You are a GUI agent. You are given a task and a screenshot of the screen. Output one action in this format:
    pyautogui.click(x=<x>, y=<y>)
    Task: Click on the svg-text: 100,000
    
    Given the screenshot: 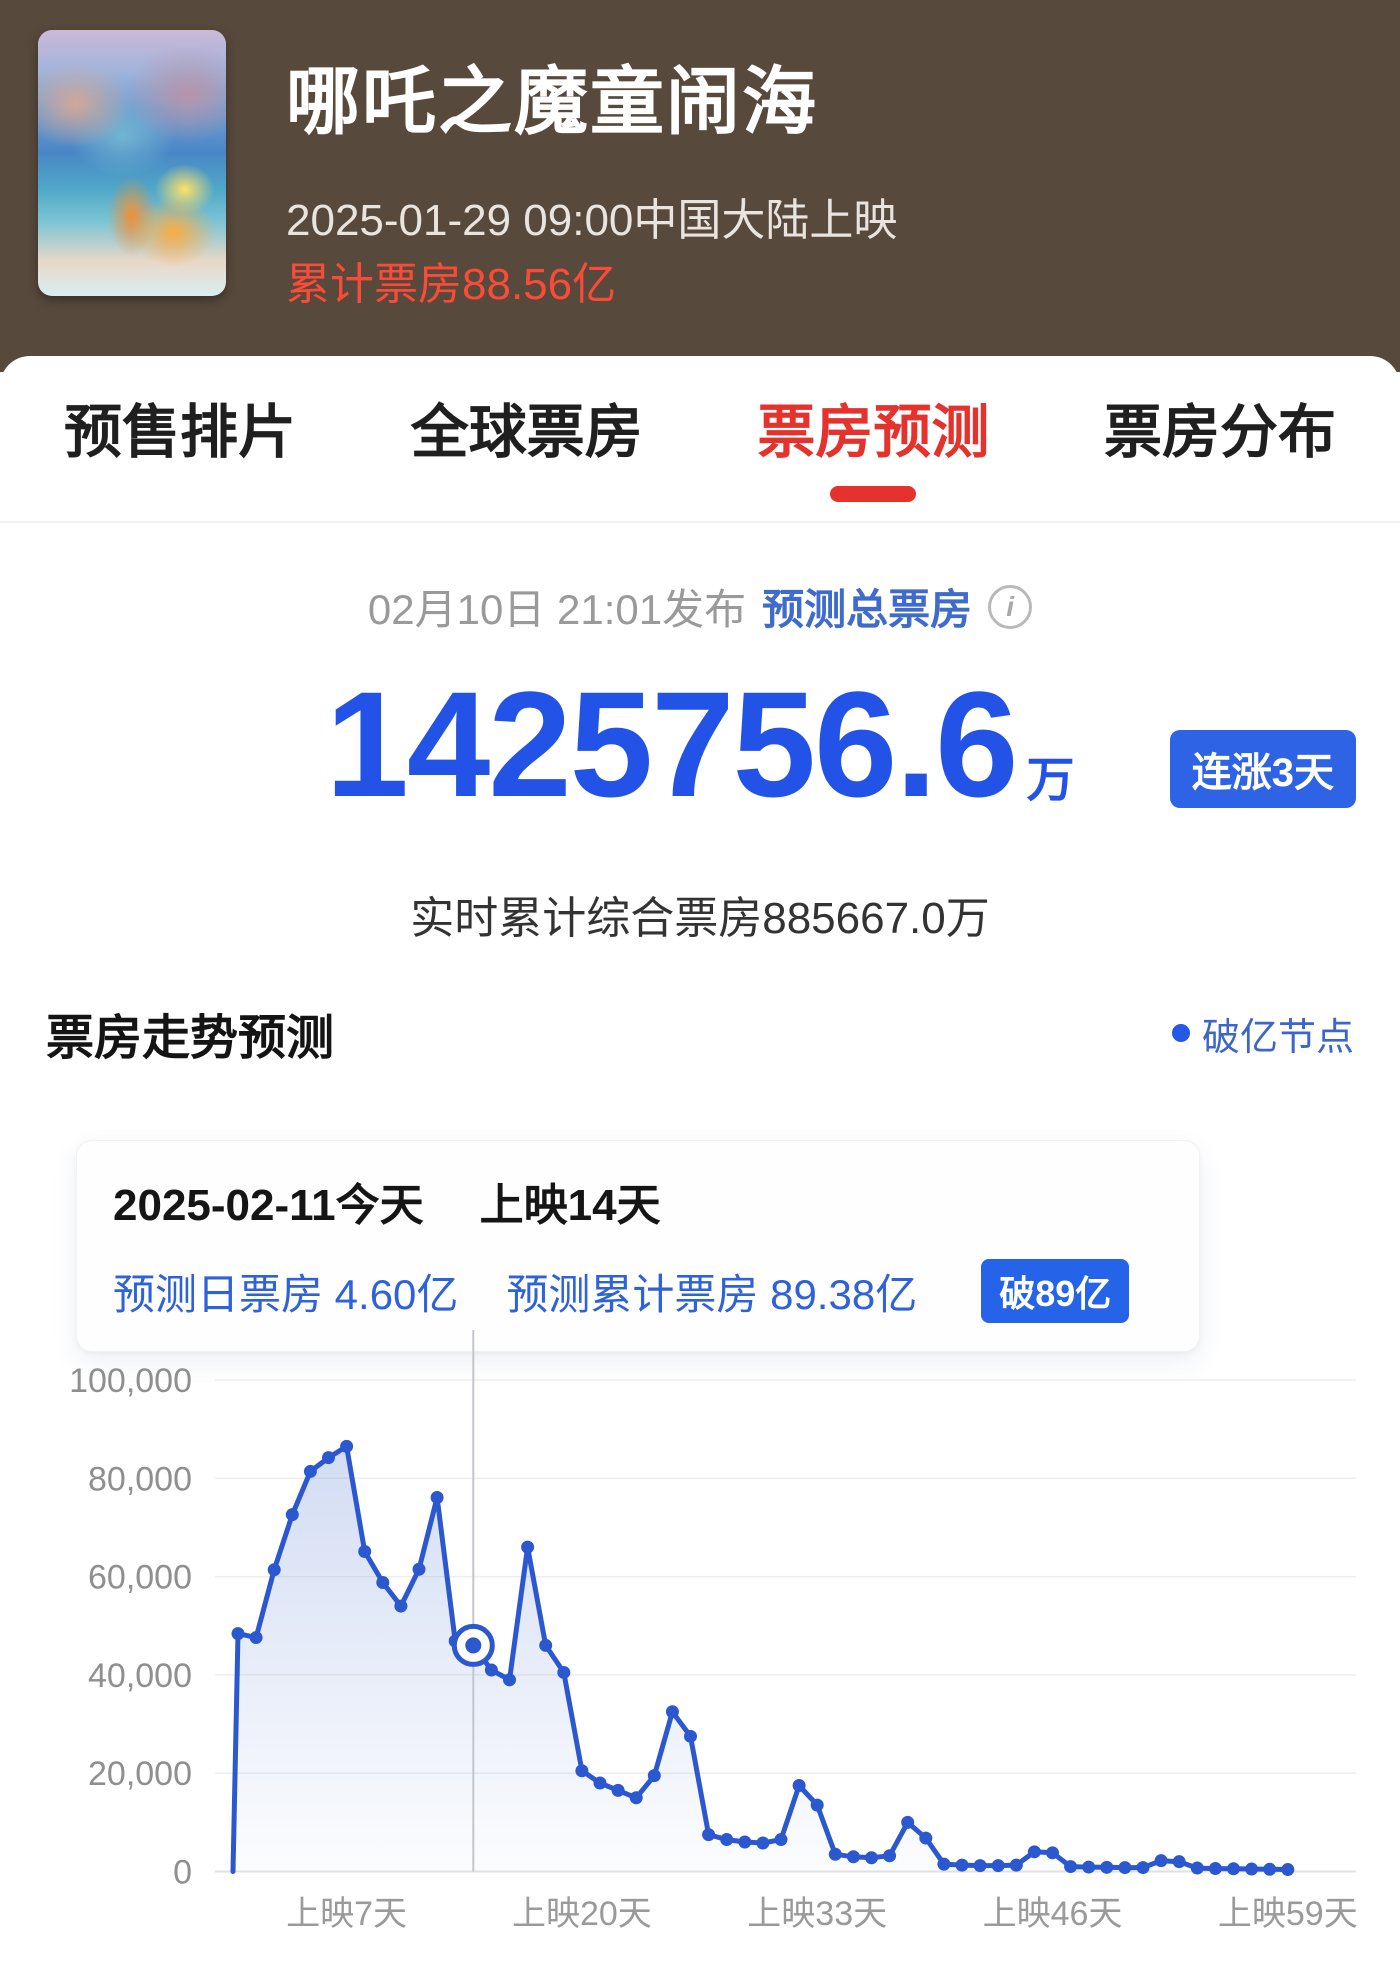 What is the action you would take?
    pyautogui.click(x=130, y=1381)
    